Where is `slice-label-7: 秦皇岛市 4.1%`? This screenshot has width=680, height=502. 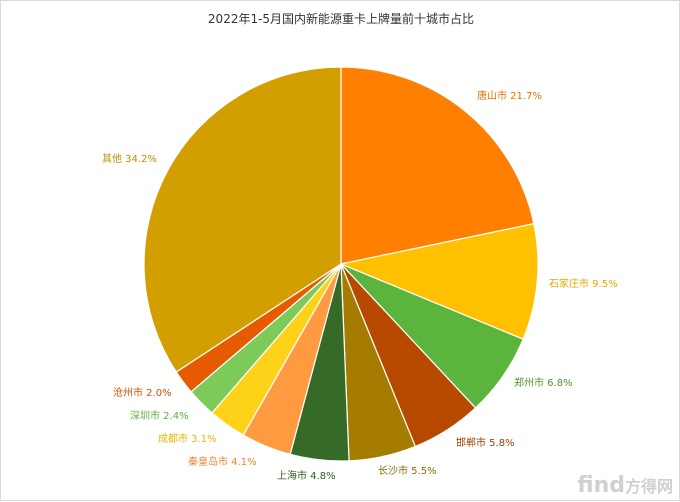 slice-label-7: 秦皇岛市 4.1% is located at coordinates (222, 461).